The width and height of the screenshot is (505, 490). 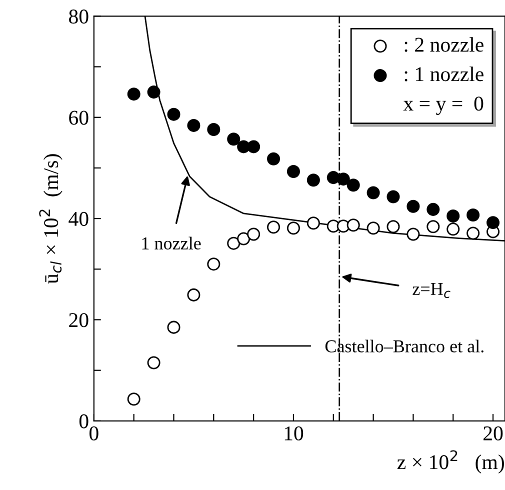 What do you see at coordinates (443, 105) in the screenshot?
I see `annotation: x = y = 0` at bounding box center [443, 105].